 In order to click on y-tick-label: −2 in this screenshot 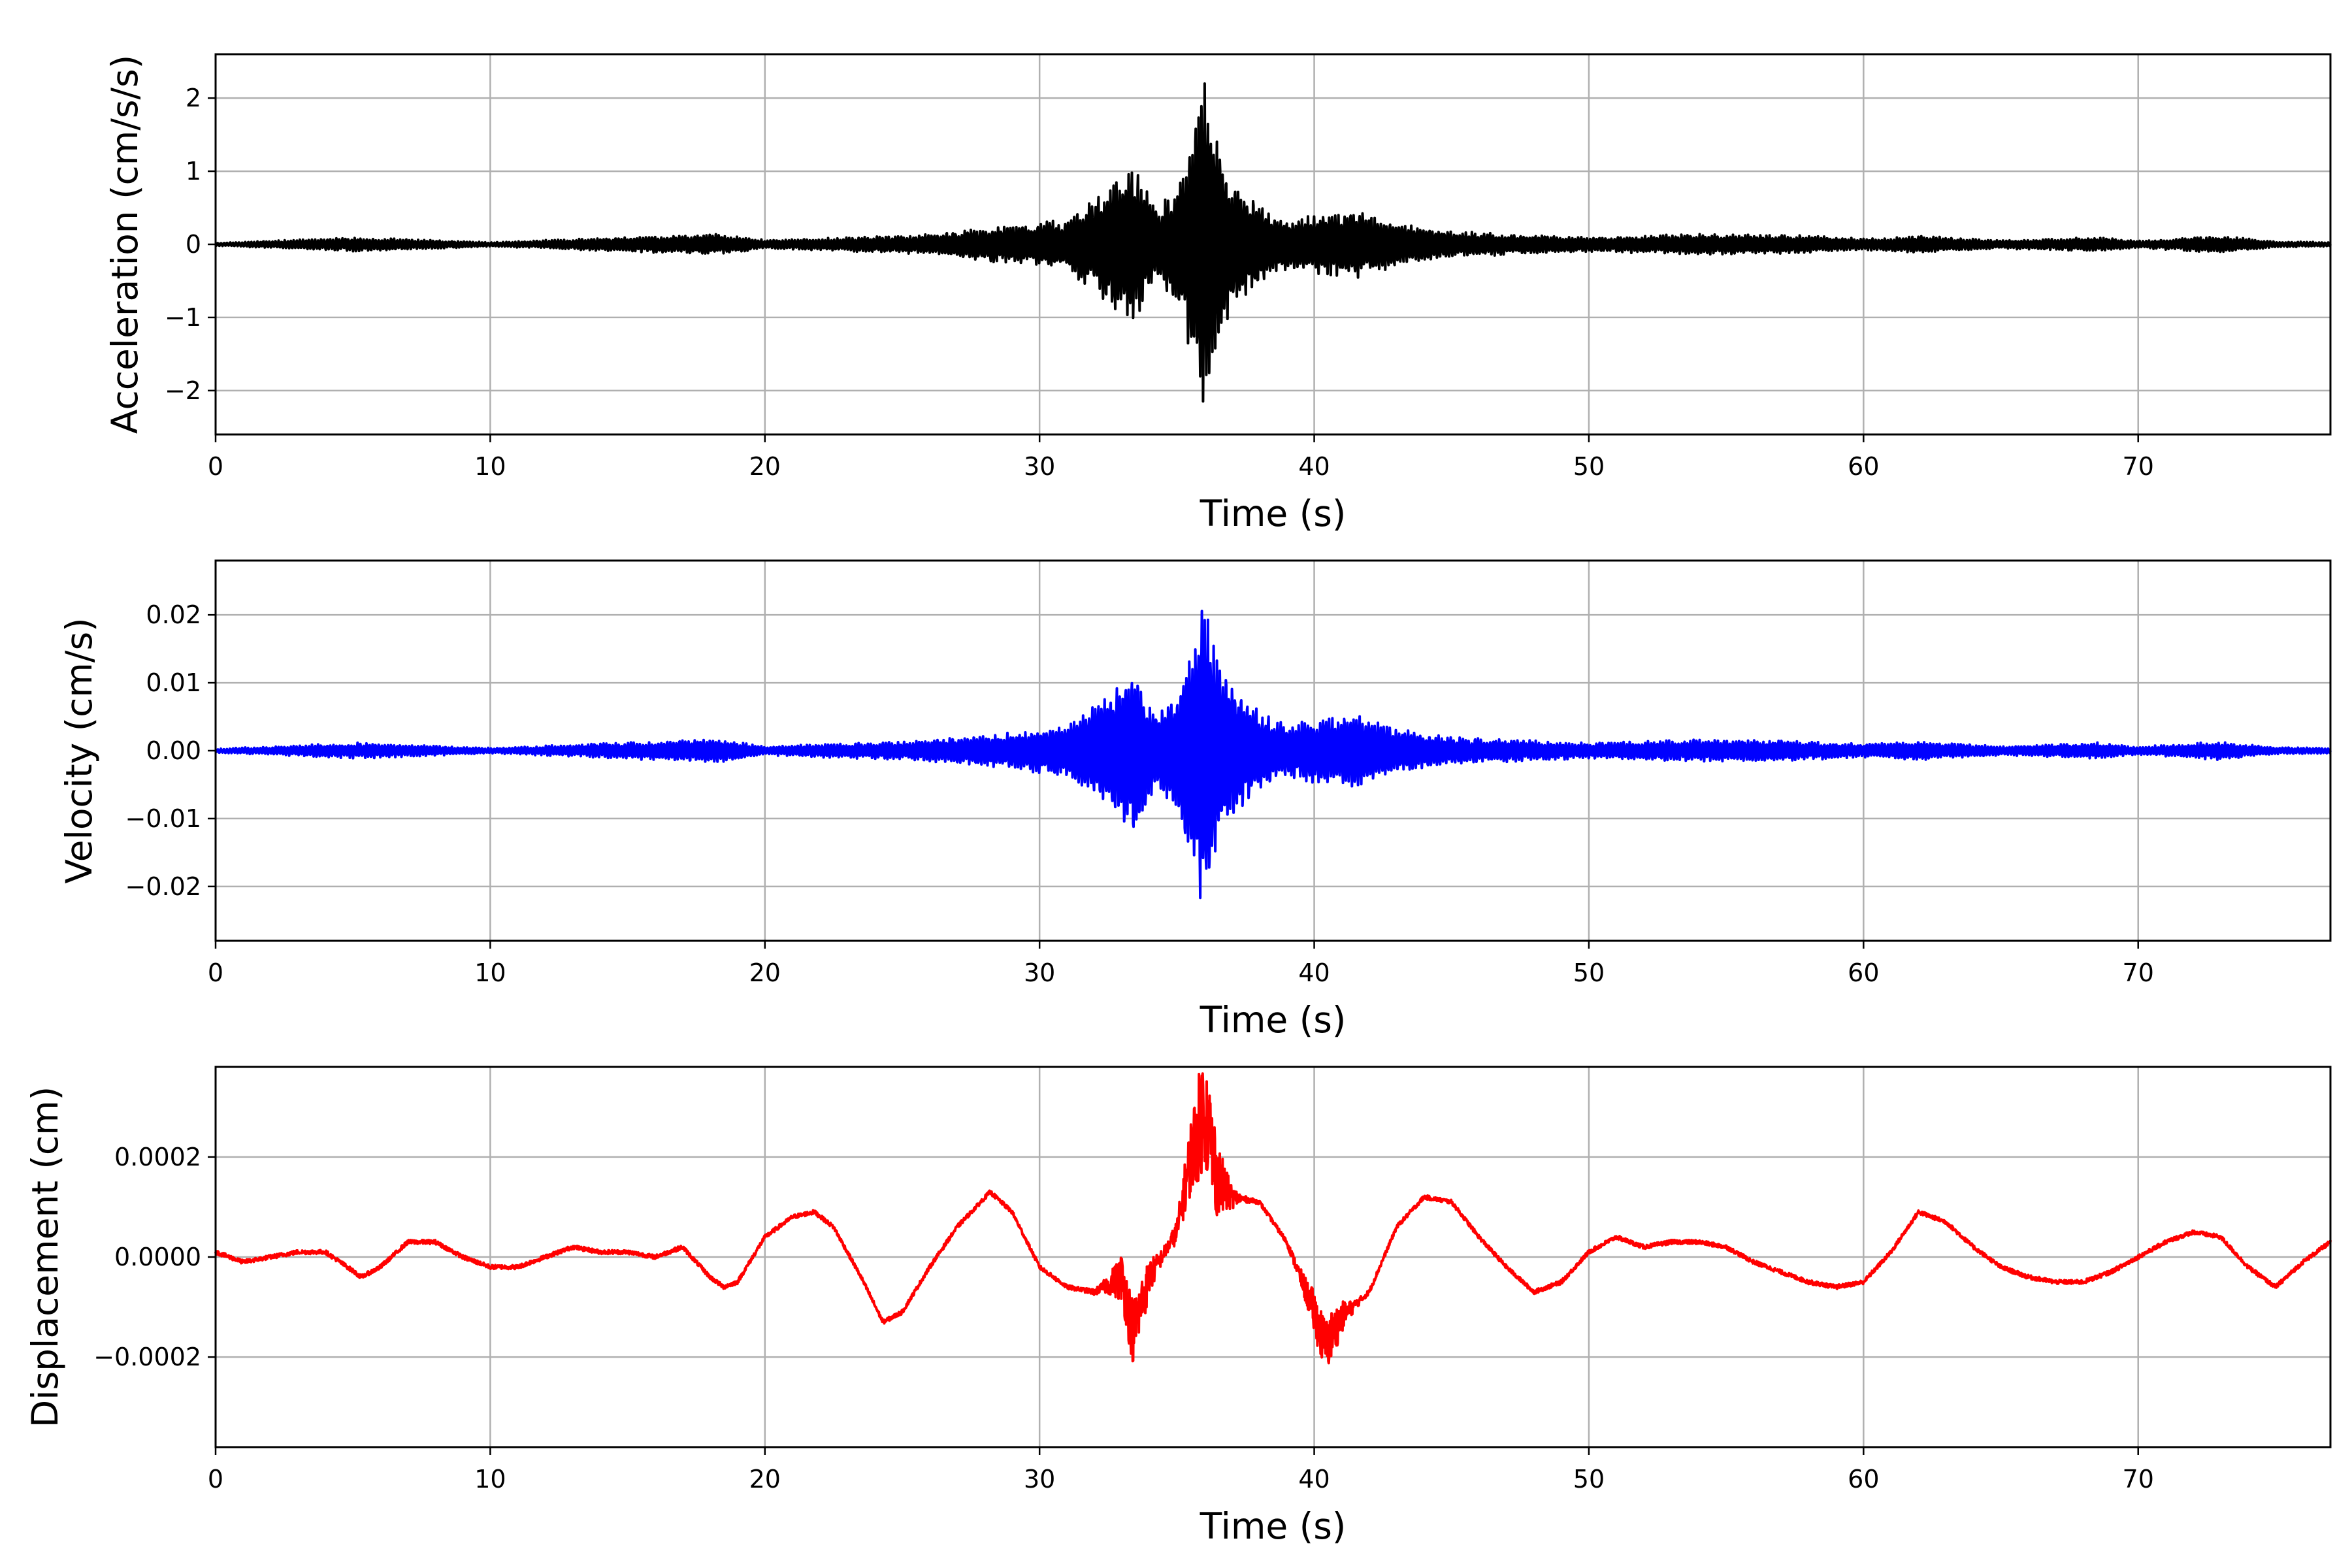, I will do `click(183, 390)`.